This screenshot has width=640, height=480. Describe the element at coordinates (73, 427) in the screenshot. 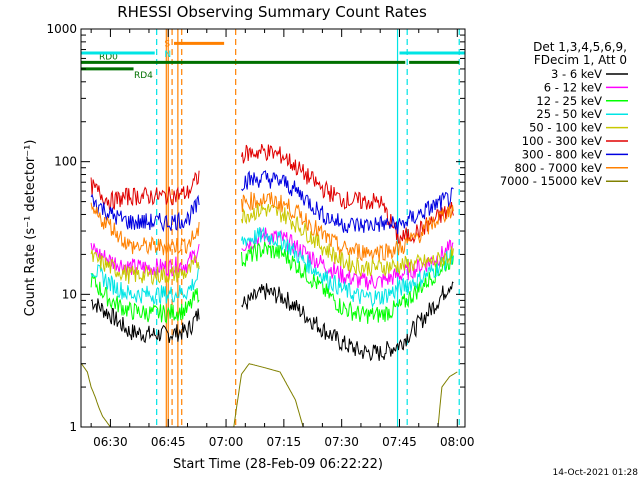

I see `y-tick-label-0: 1` at that location.